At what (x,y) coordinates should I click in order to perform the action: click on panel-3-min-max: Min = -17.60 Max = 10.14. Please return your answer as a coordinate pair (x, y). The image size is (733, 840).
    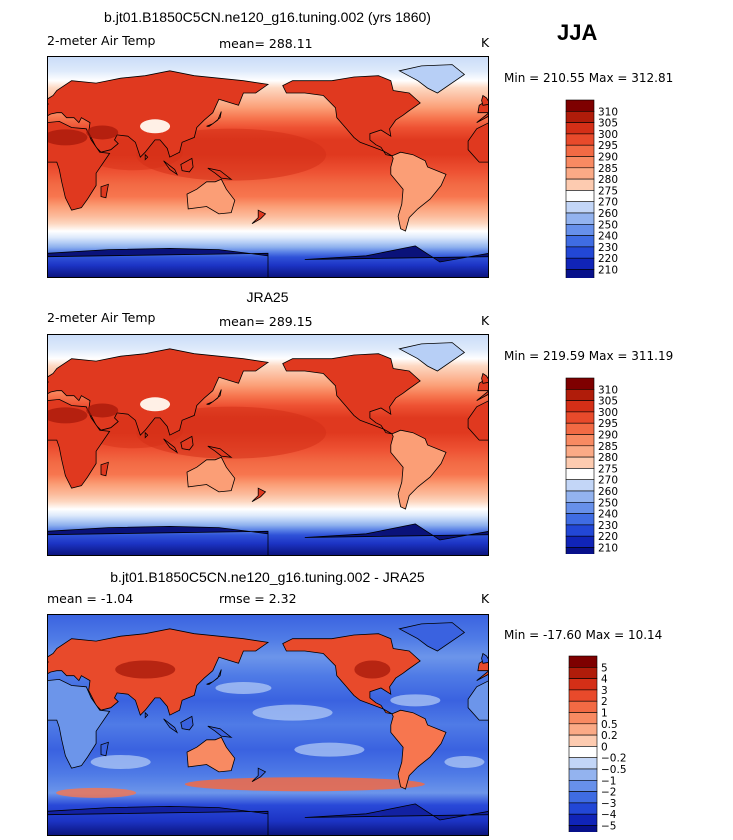
    Looking at the image, I should click on (583, 635).